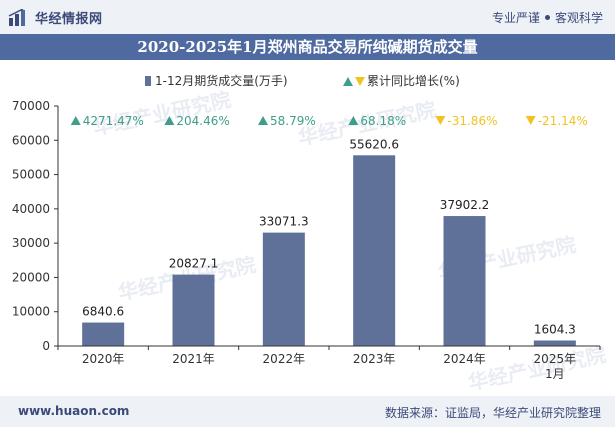 This screenshot has height=427, width=615. I want to click on growth-label: 58.79%, so click(293, 121).